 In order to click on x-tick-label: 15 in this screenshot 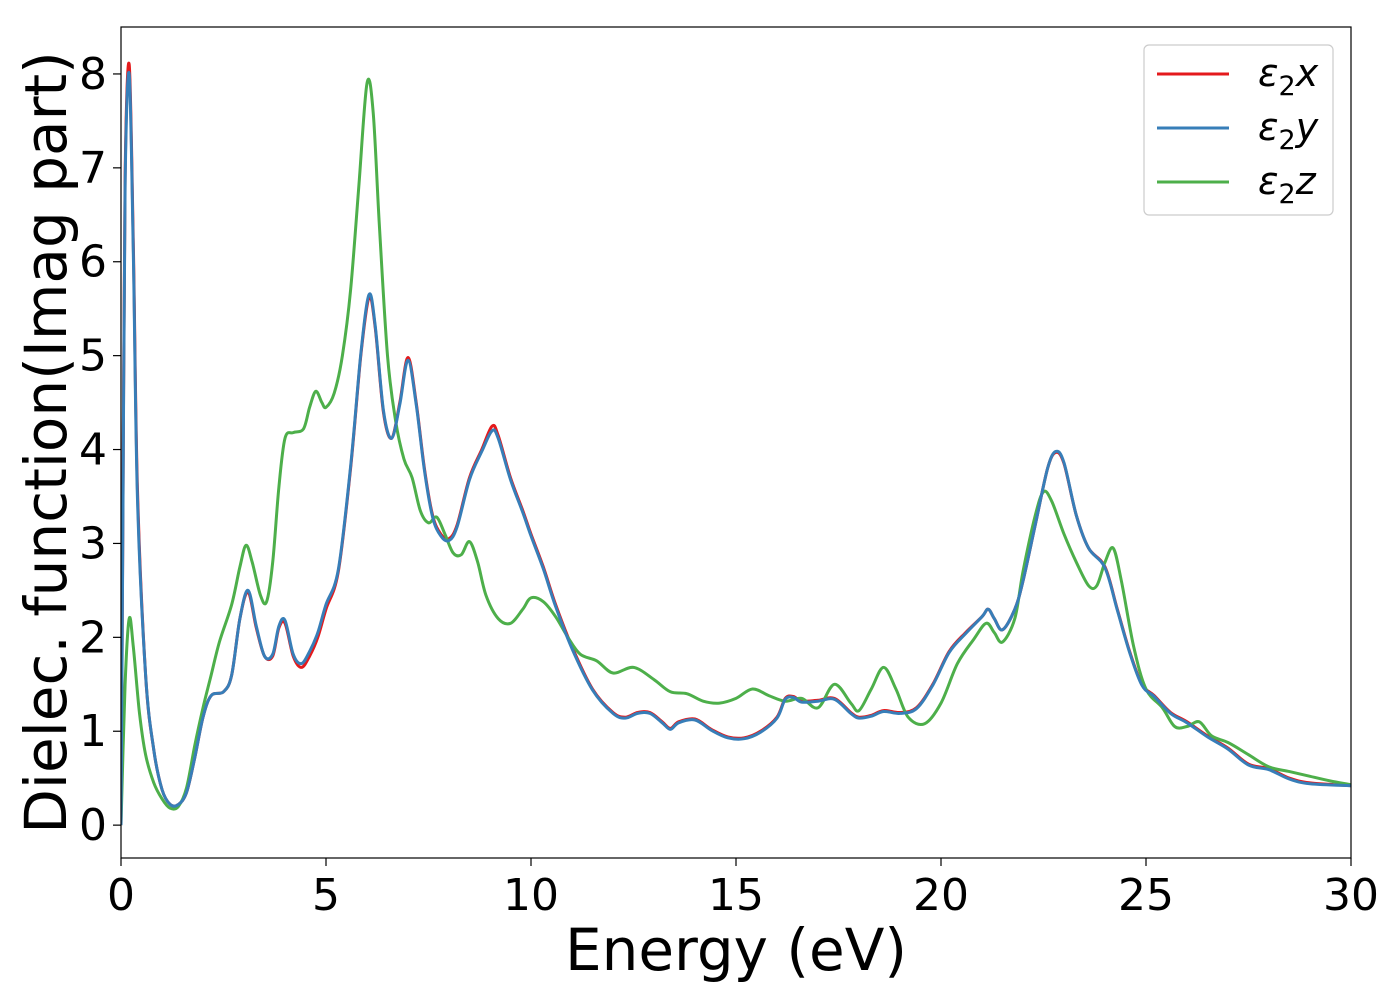, I will do `click(736, 895)`.